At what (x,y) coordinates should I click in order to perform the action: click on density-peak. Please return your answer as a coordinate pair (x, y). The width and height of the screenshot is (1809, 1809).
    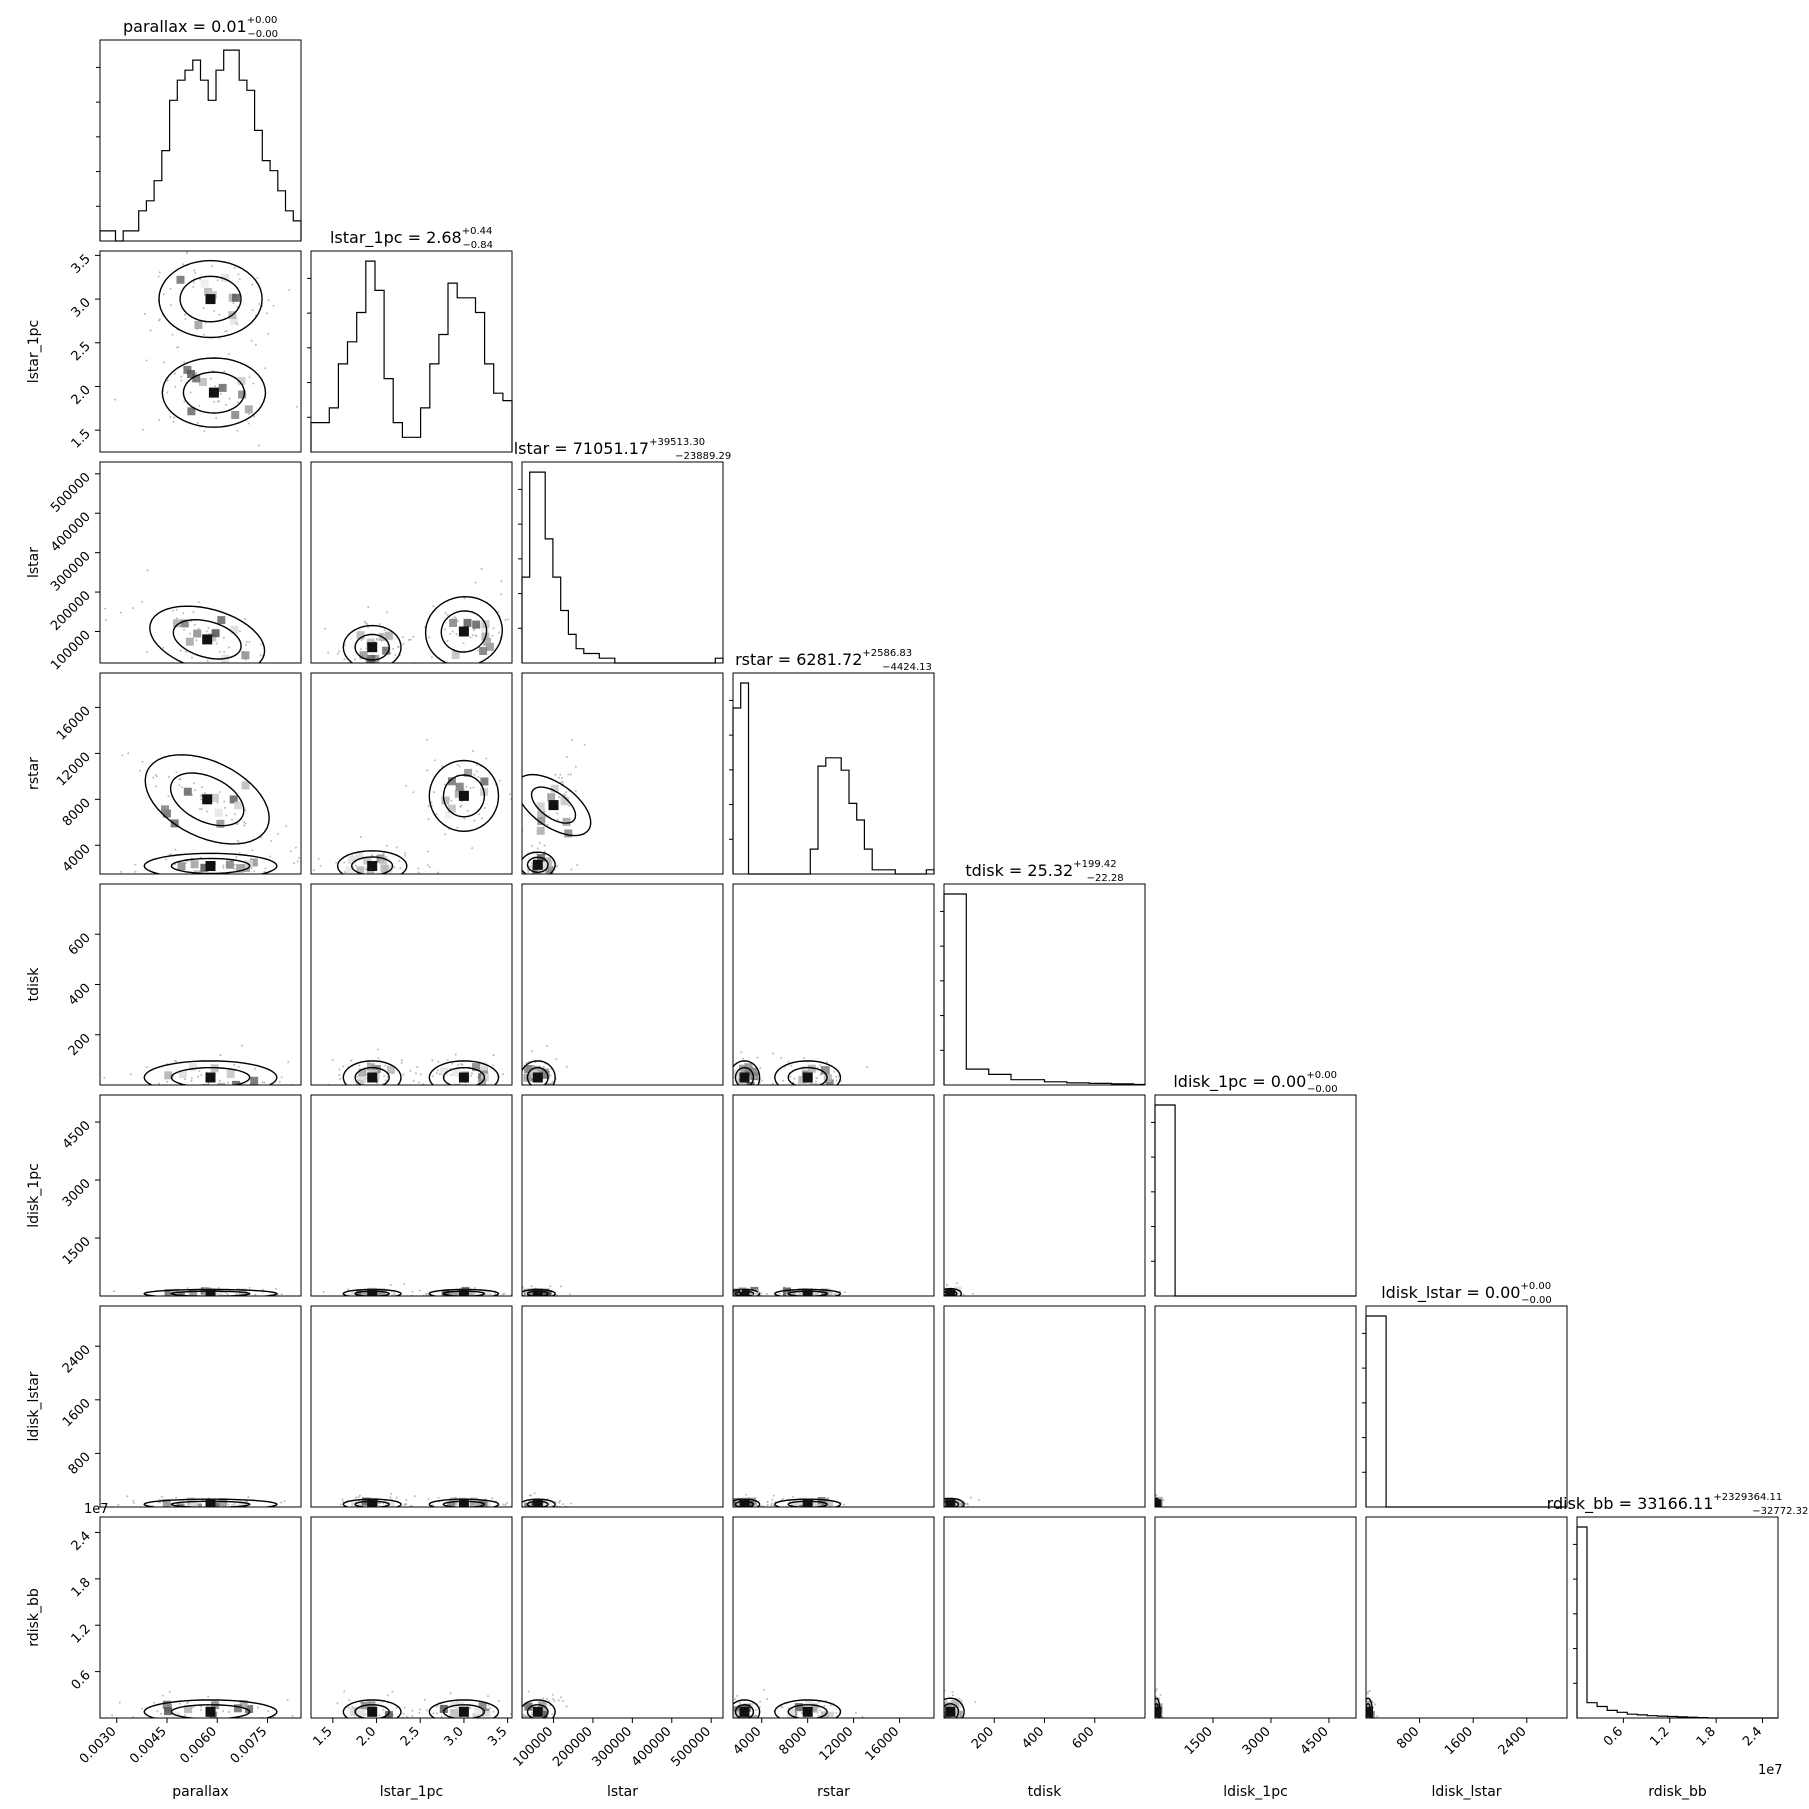
    Looking at the image, I should click on (372, 1077).